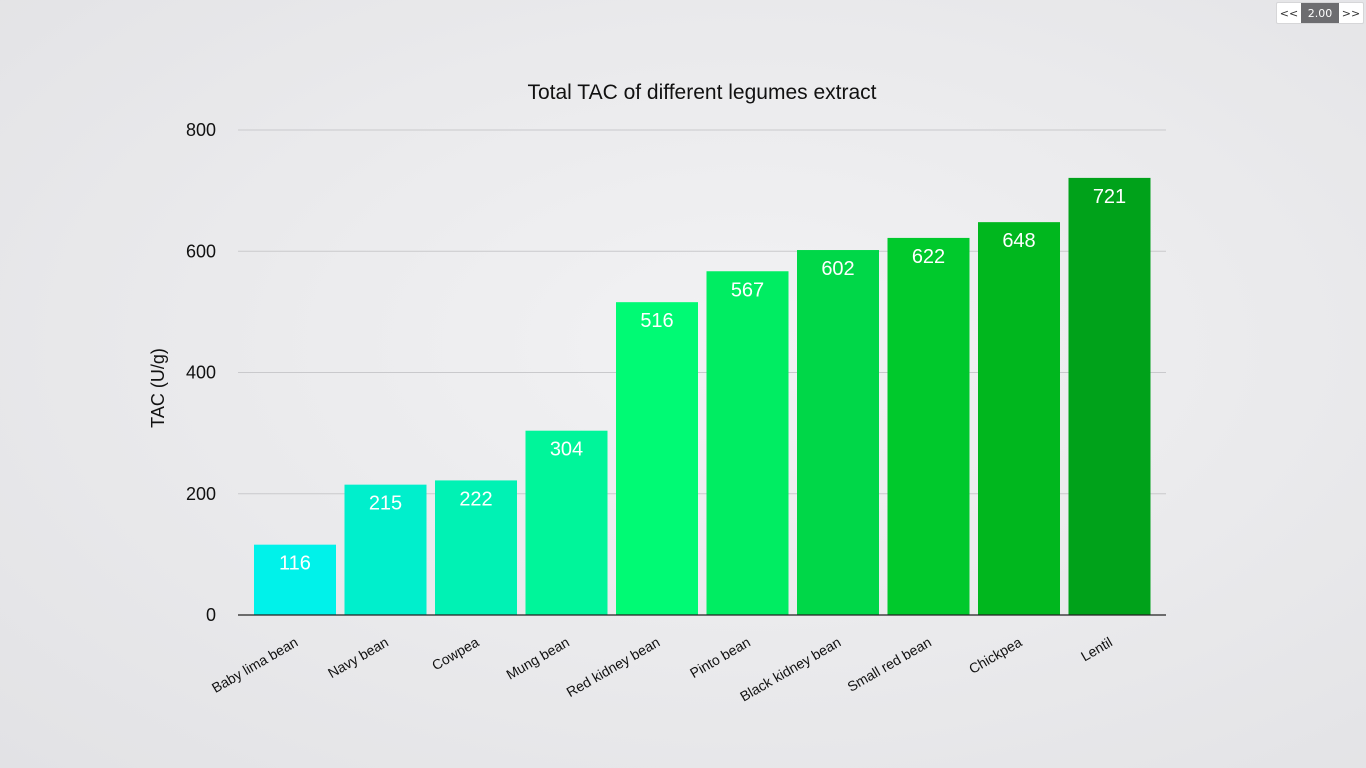 Image resolution: width=1366 pixels, height=768 pixels. What do you see at coordinates (928, 257) in the screenshot?
I see `bar-value-label: 622` at bounding box center [928, 257].